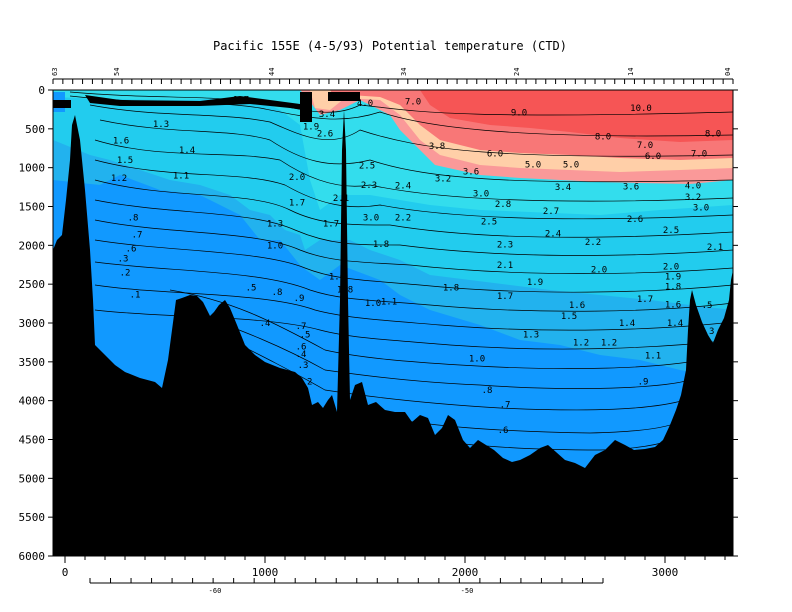 This screenshot has width=792, height=612. I want to click on x-tick-label: 1000, so click(265, 572).